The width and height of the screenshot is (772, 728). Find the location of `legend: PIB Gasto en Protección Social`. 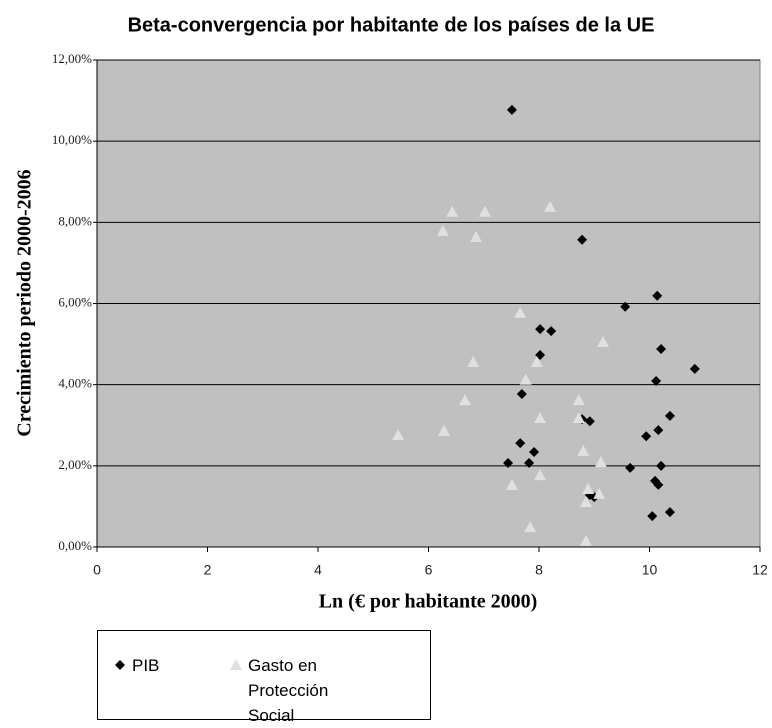

legend: PIB Gasto en Protección Social is located at coordinates (264, 677).